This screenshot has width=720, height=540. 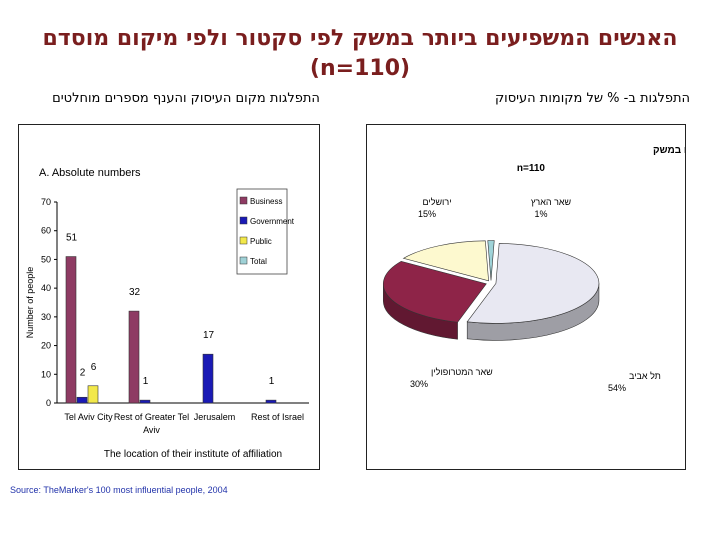 I want to click on pie-chart-heading: התפלגות ב- % של מקומות העיסוק, so click(x=592, y=98).